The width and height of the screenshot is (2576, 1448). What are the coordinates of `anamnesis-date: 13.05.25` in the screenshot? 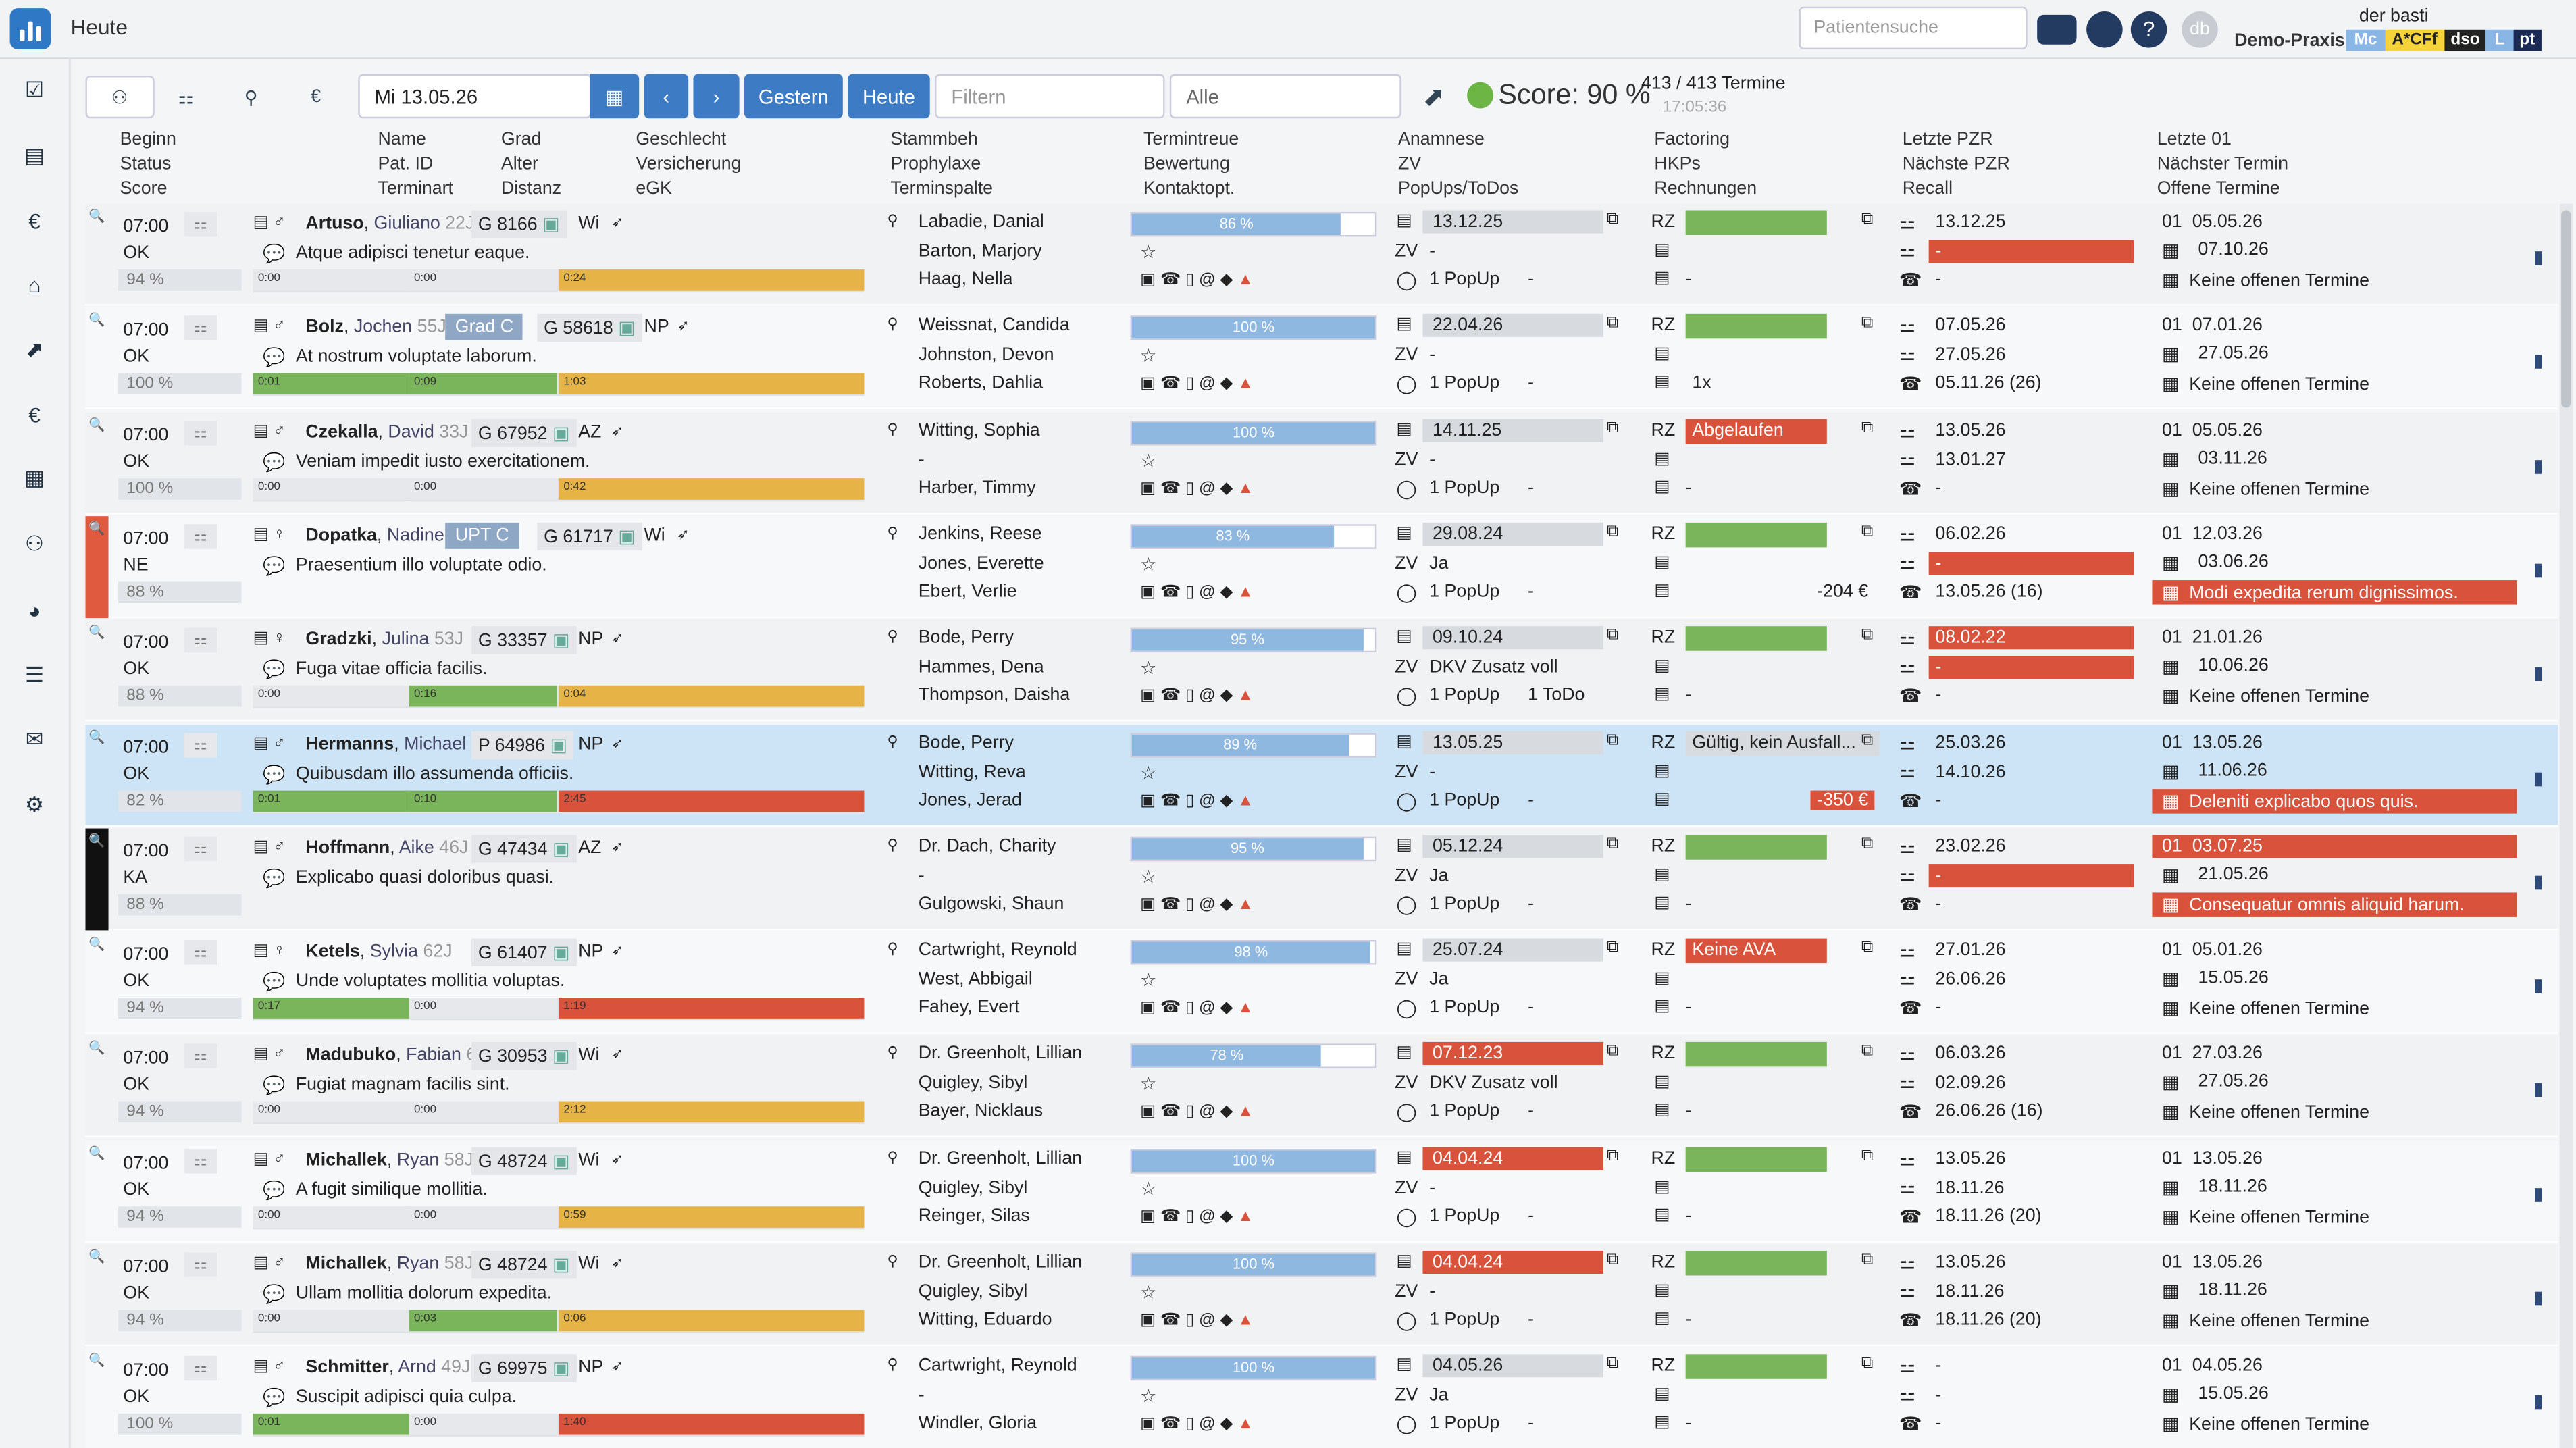 It's located at (1513, 742).